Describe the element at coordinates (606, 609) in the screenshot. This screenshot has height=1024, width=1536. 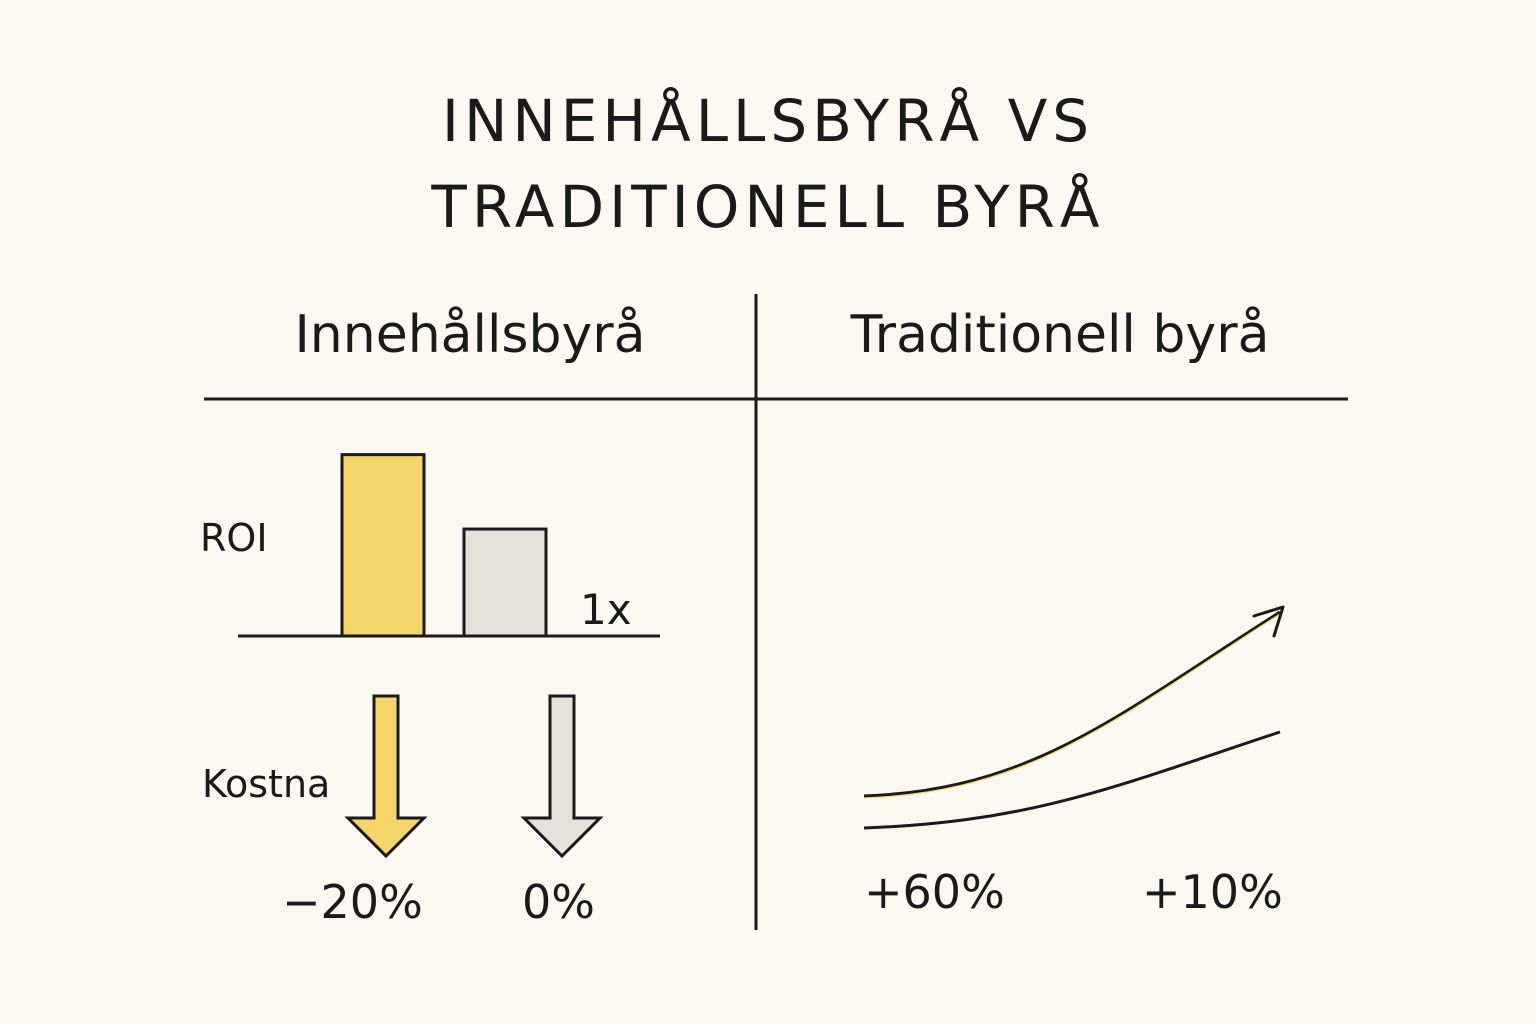
I see `roi-reference-label: 1x` at that location.